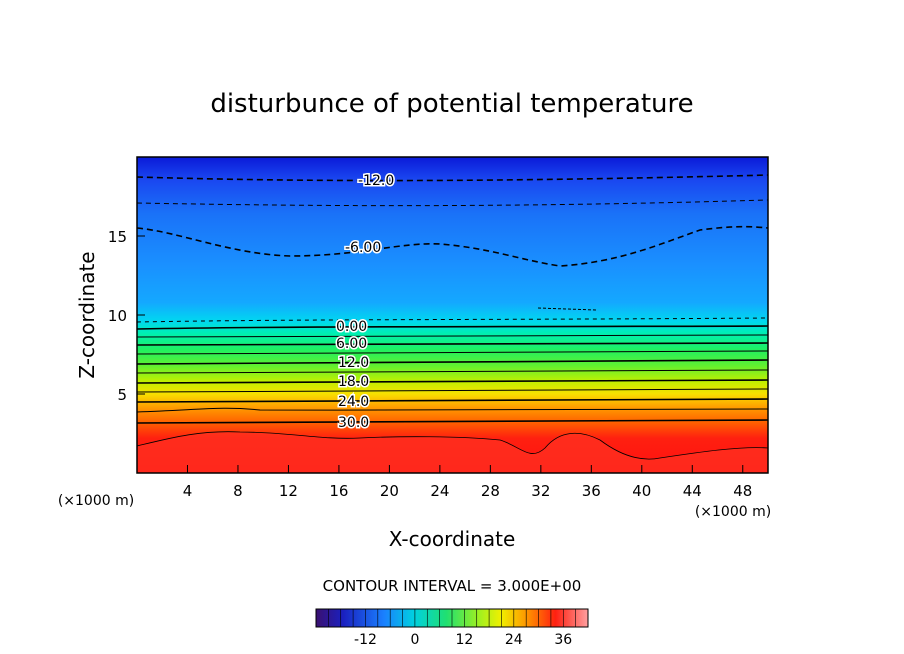 This screenshot has height=654, width=904. I want to click on contour-label: 0.00, so click(351, 327).